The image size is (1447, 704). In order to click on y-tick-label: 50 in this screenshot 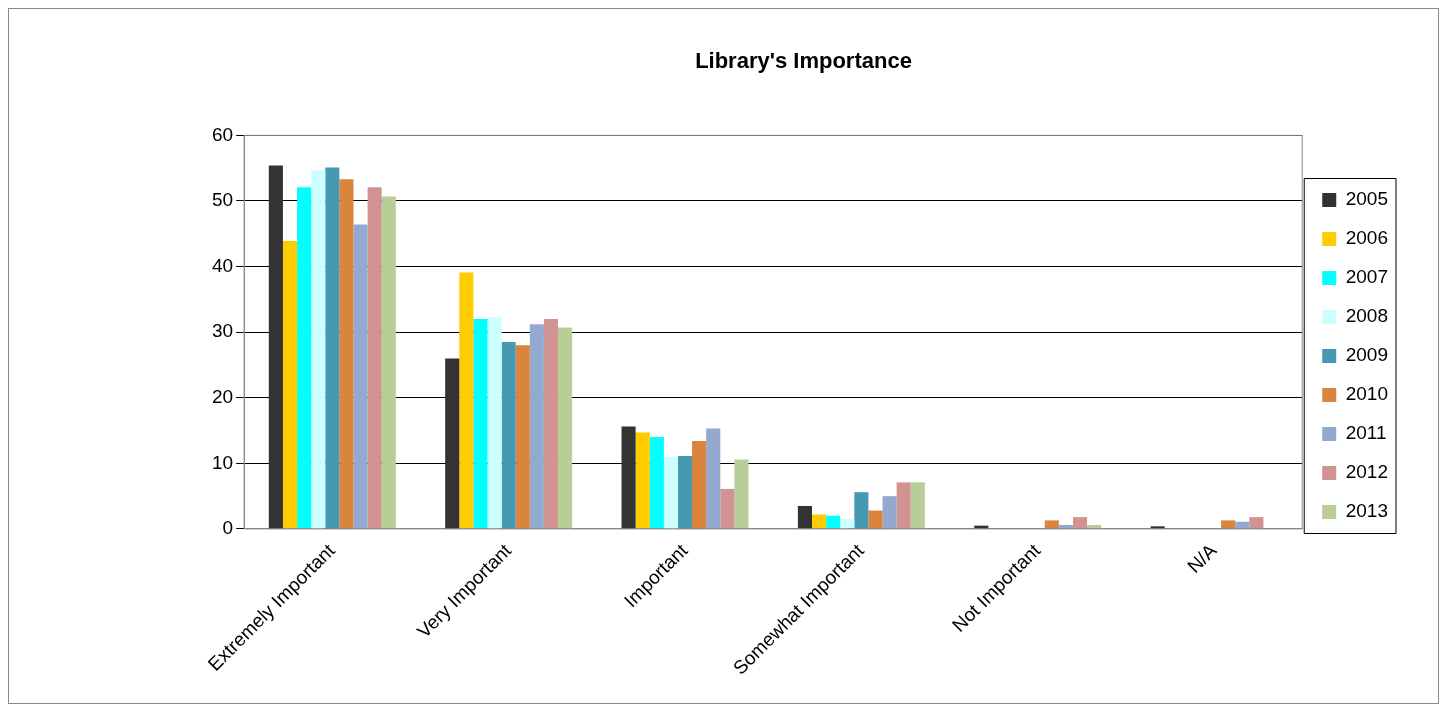, I will do `click(222, 200)`.